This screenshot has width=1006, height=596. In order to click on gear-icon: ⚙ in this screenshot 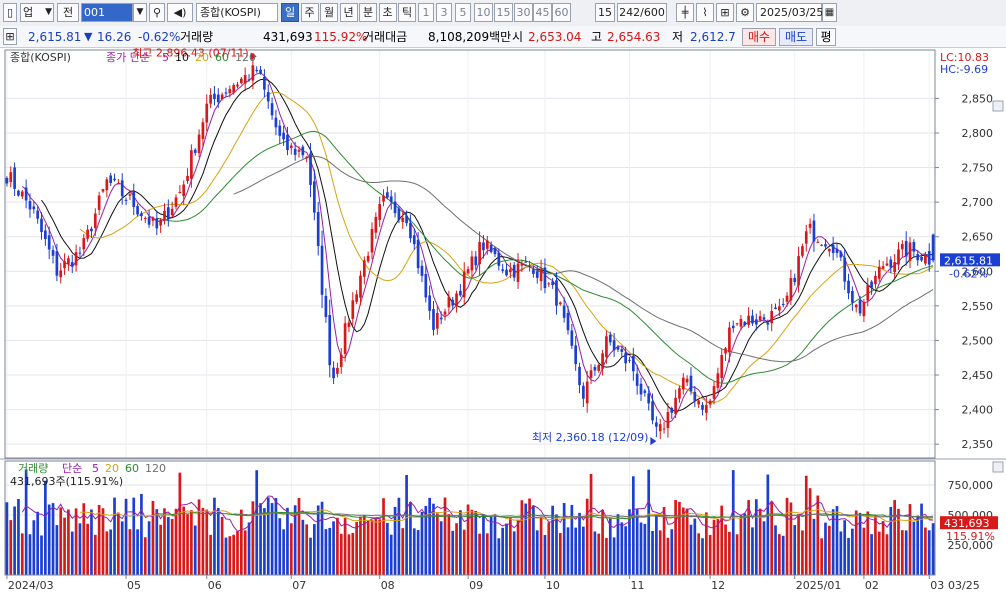, I will do `click(745, 12)`.